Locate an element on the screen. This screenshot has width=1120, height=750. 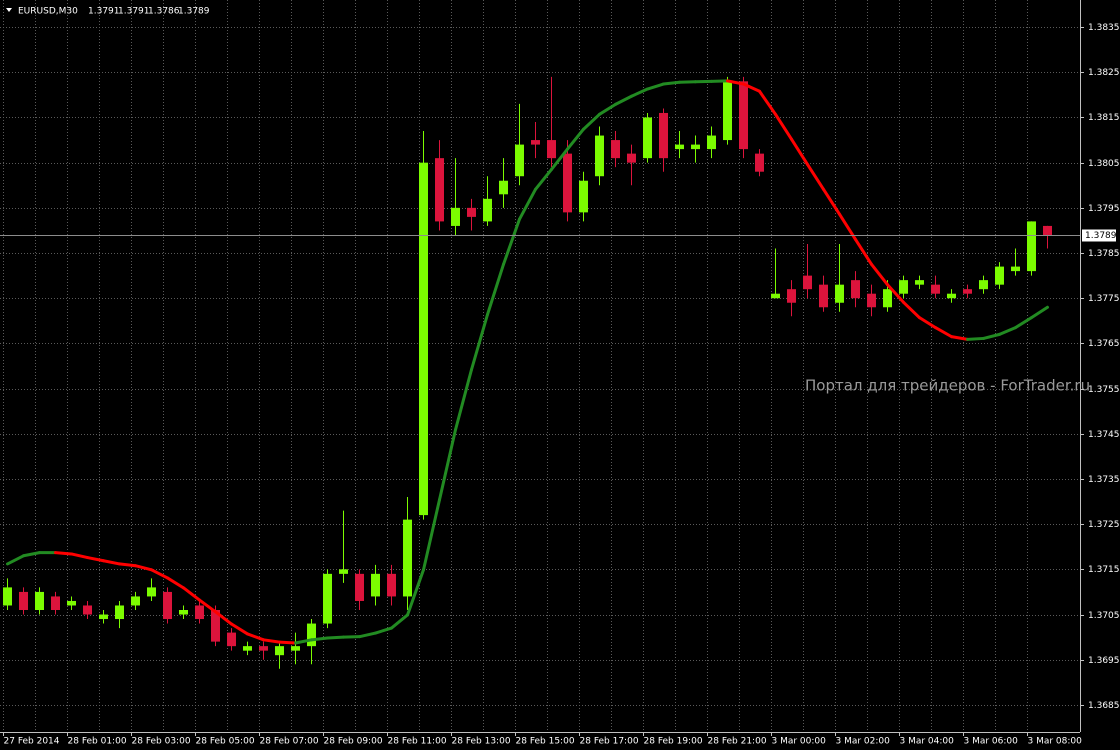
x-tick-label: 28 Feb 11:00 is located at coordinates (417, 742).